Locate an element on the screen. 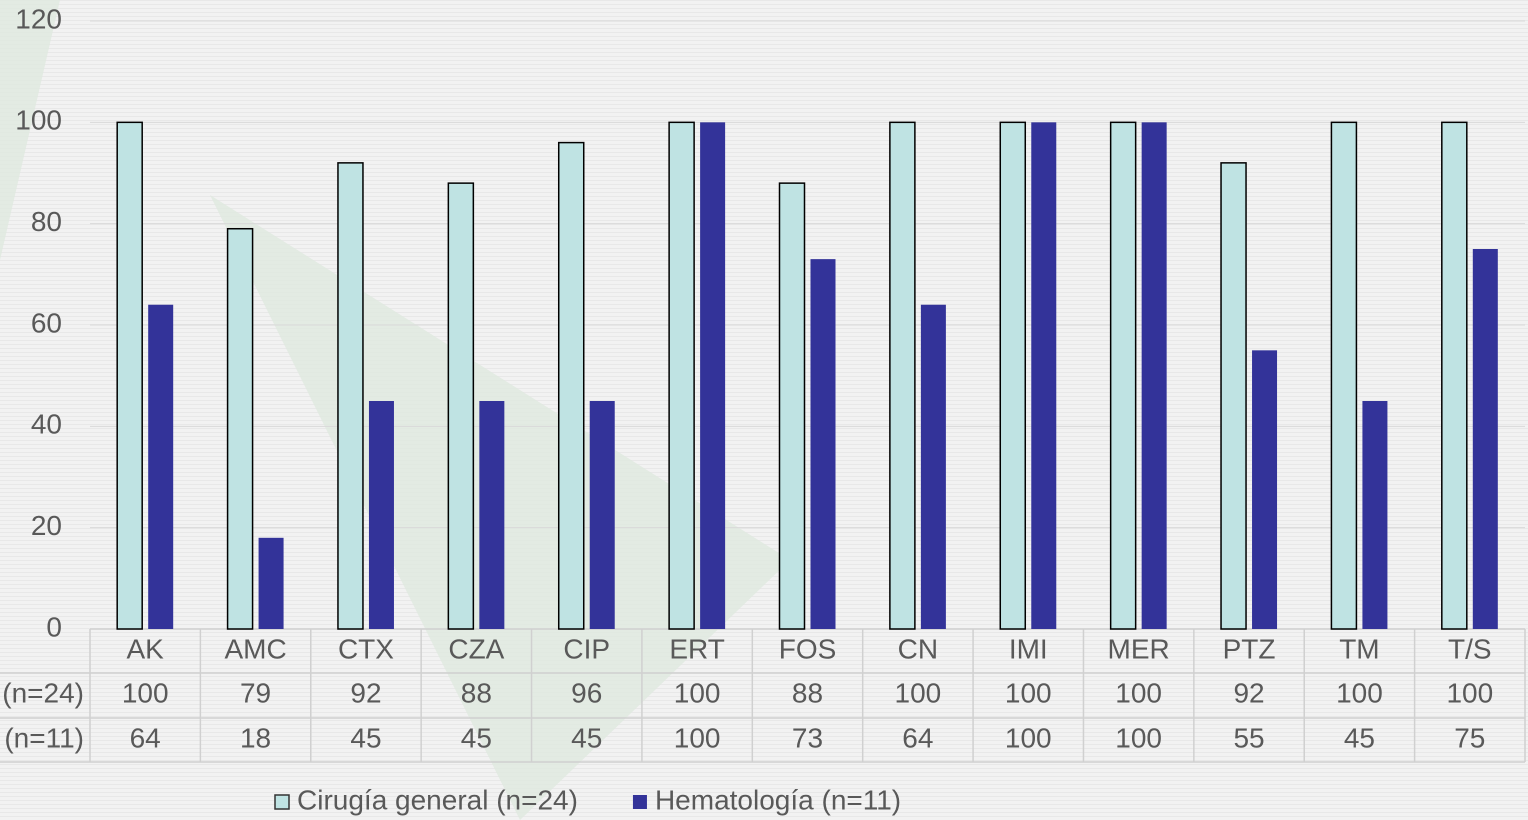  table-value: 73 is located at coordinates (807, 737).